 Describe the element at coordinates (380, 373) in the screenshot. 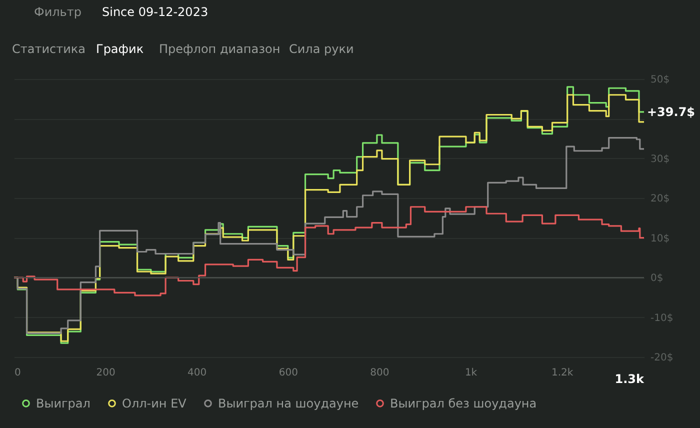

I see `x-tick-label: 800` at that location.